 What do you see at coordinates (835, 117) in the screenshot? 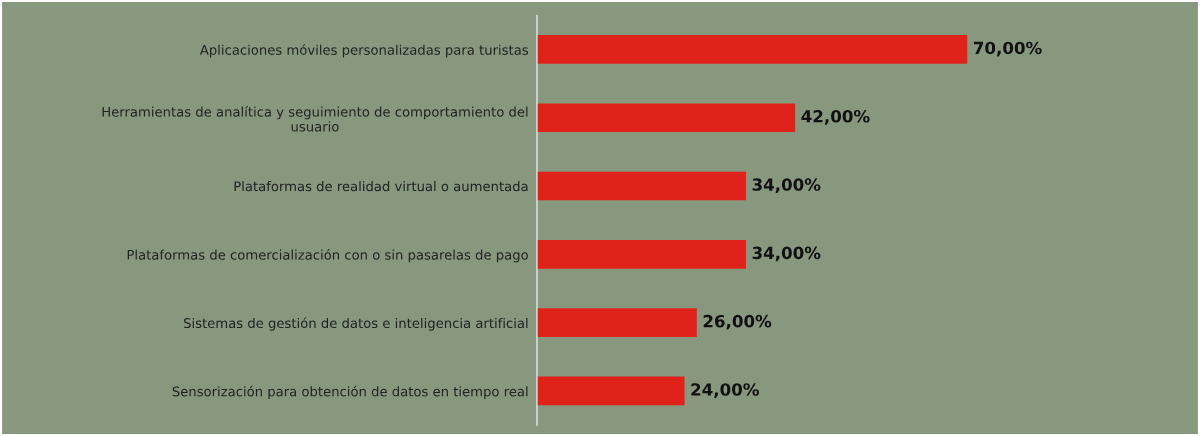
I see `data-label: 42,00%` at bounding box center [835, 117].